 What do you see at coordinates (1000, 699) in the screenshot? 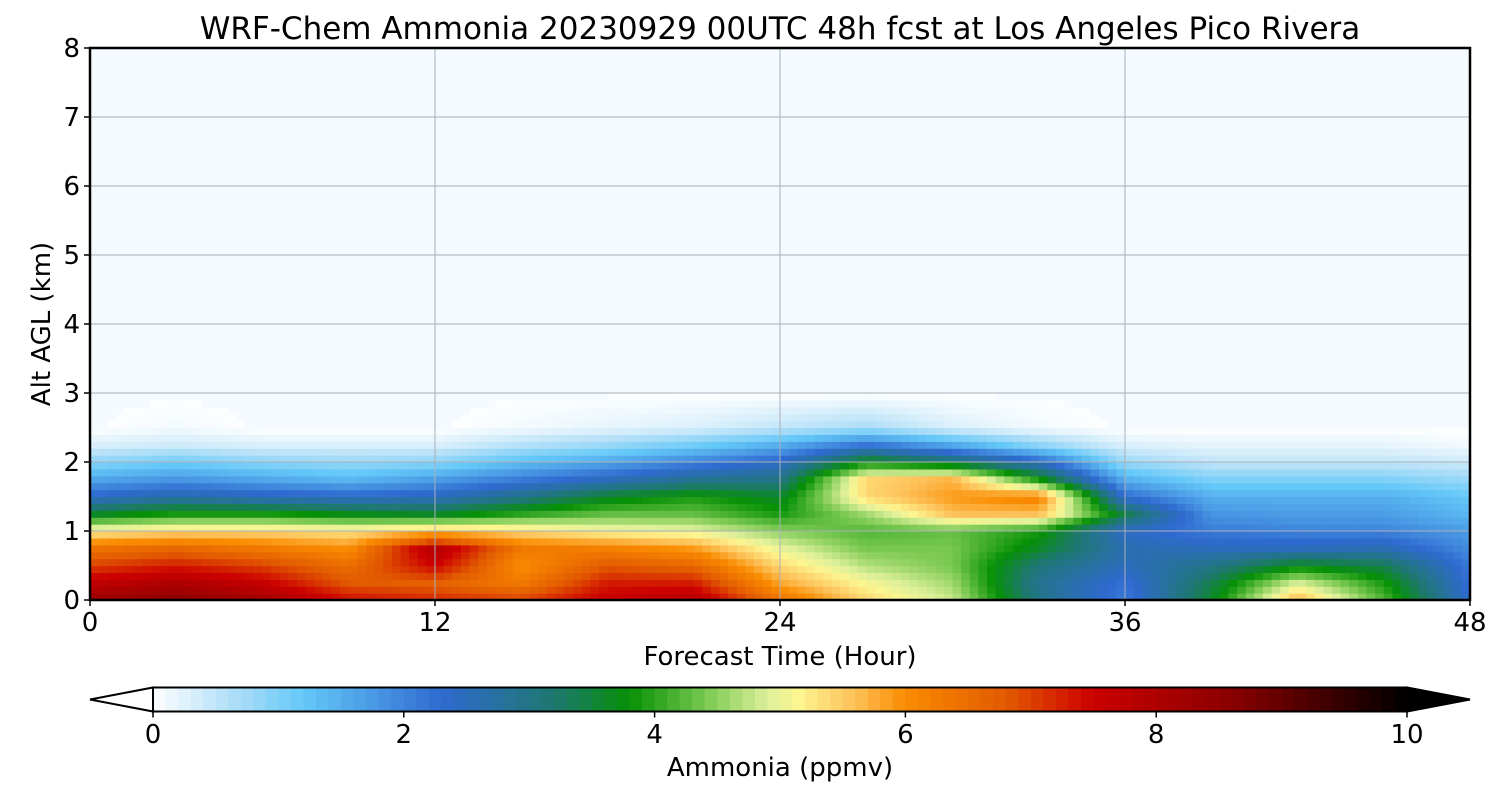
I see `colorbar-segment` at bounding box center [1000, 699].